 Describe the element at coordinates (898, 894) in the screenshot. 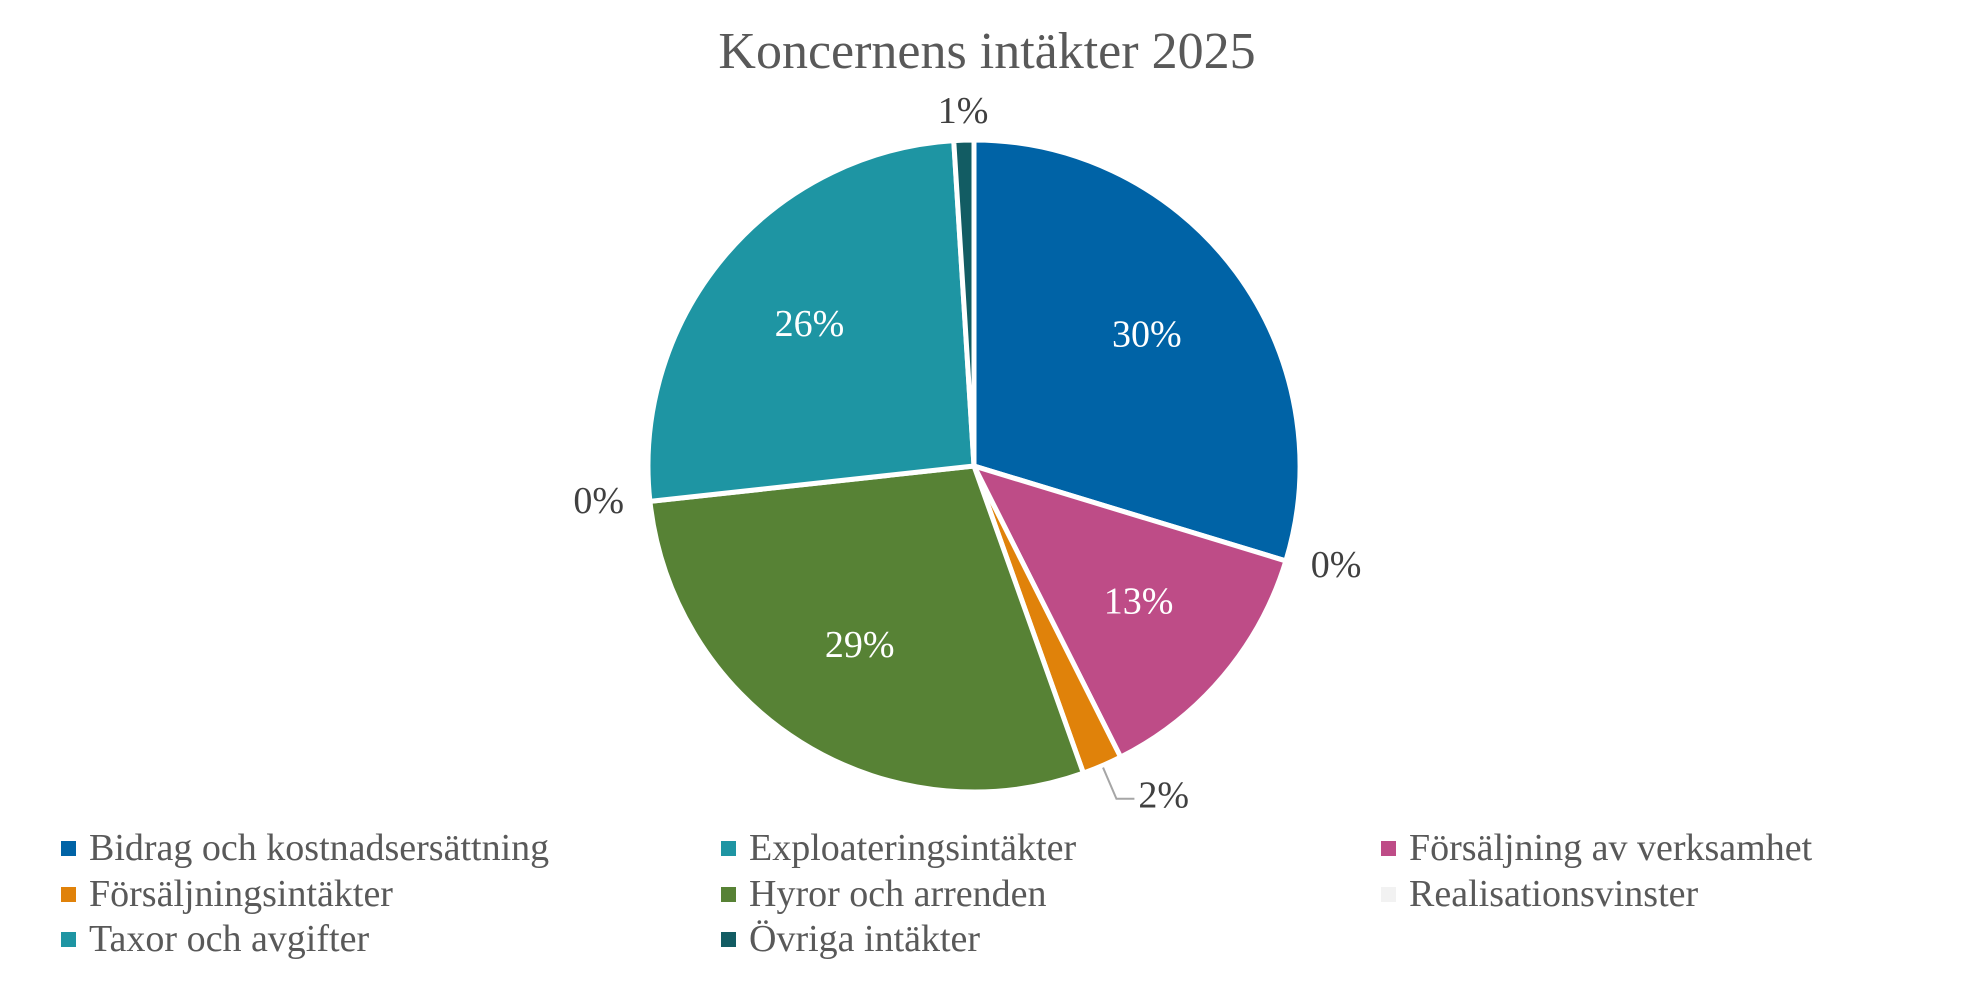

I see `legend-label: Hyror och arrenden` at that location.